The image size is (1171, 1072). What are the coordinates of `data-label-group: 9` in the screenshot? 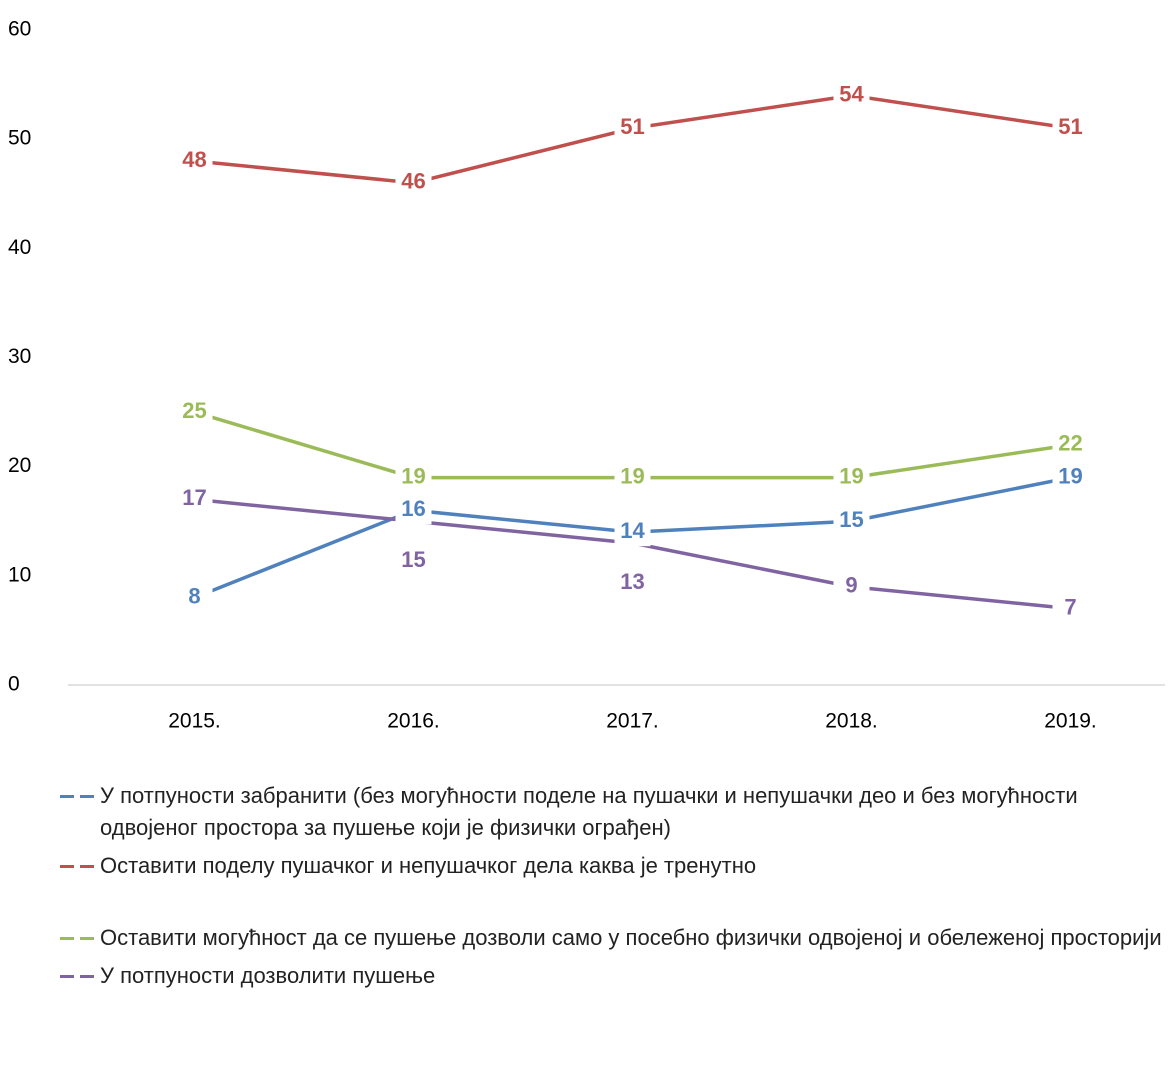 It's located at (851, 586).